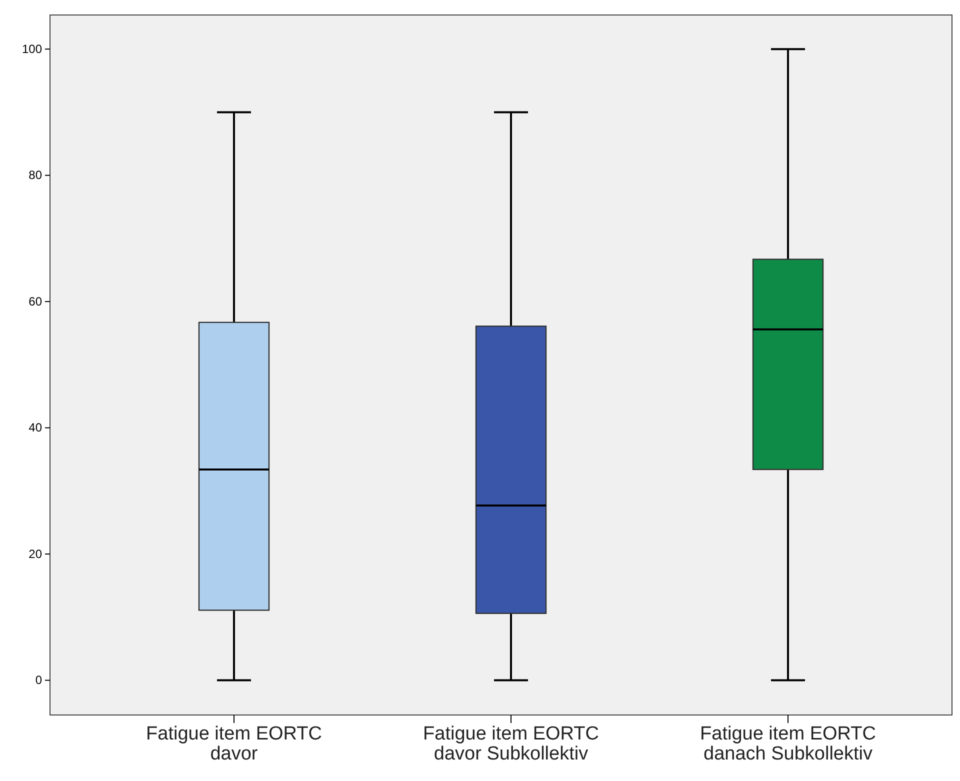 The width and height of the screenshot is (960, 781). I want to click on x-tick-label: Fatigue item EORTC davor Subkollektiv, so click(511, 743).